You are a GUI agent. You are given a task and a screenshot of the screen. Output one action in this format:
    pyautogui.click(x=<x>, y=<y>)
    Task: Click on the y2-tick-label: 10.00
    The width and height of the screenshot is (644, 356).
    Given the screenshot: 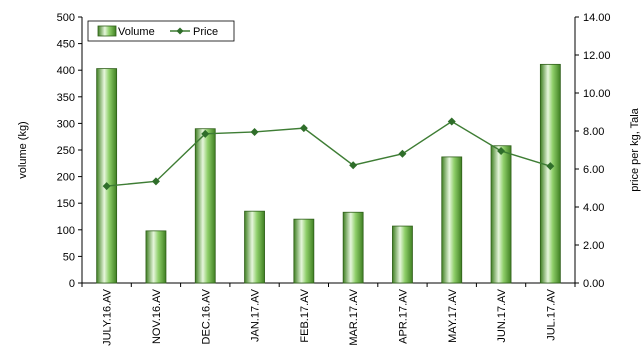 What is the action you would take?
    pyautogui.click(x=597, y=94)
    